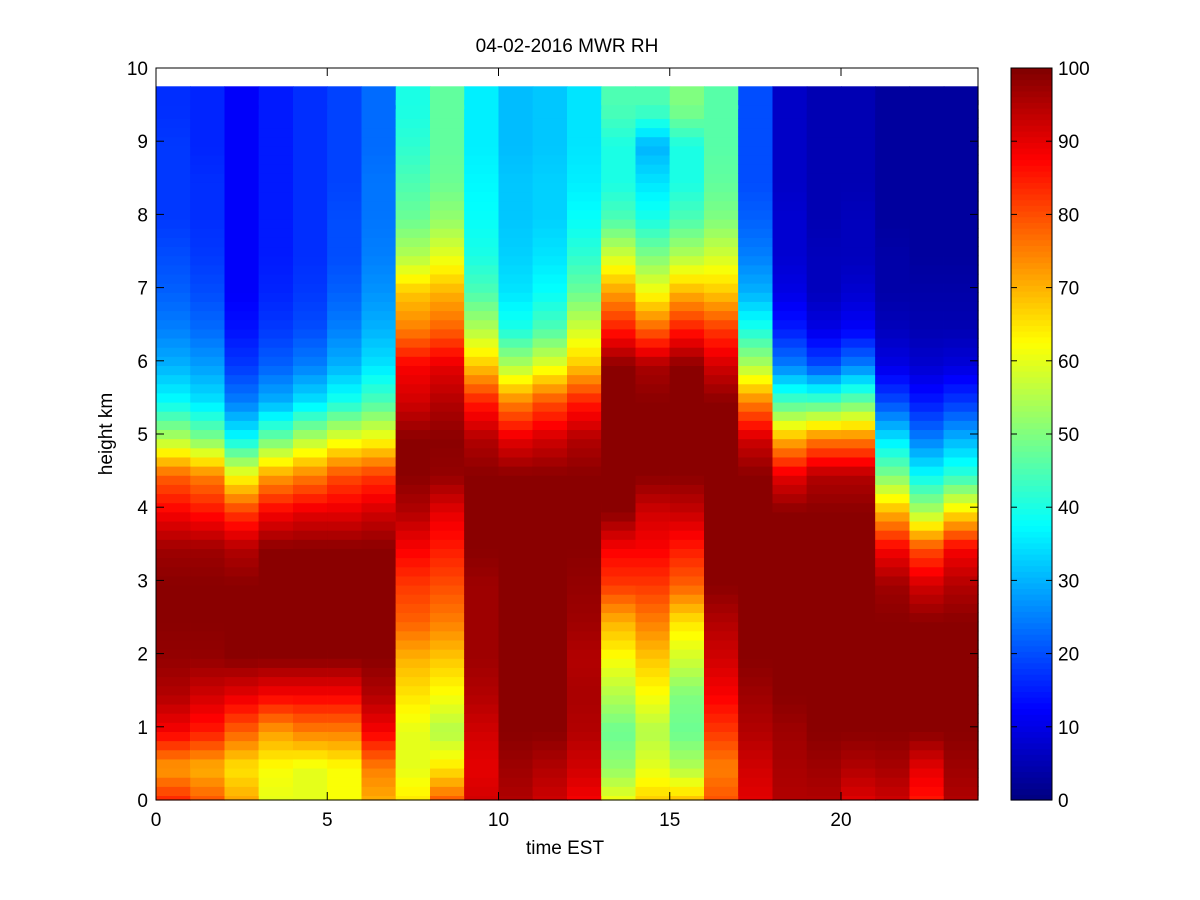 The height and width of the screenshot is (900, 1200). What do you see at coordinates (1068, 142) in the screenshot?
I see `colorbar-tick-label: 90` at bounding box center [1068, 142].